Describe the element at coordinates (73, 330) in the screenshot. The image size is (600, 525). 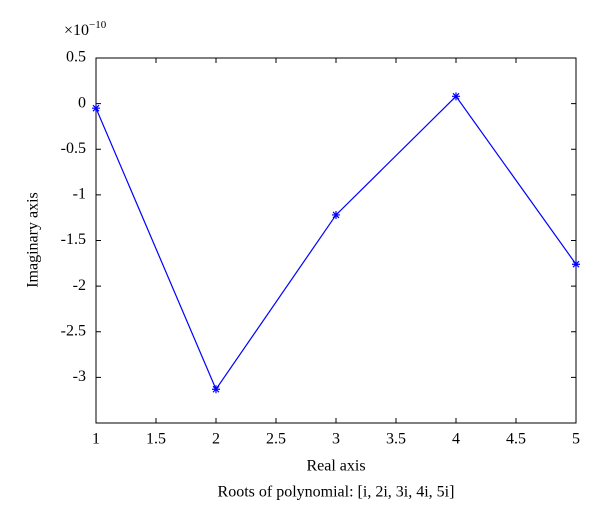
I see `y-tick-label: -2.5` at that location.